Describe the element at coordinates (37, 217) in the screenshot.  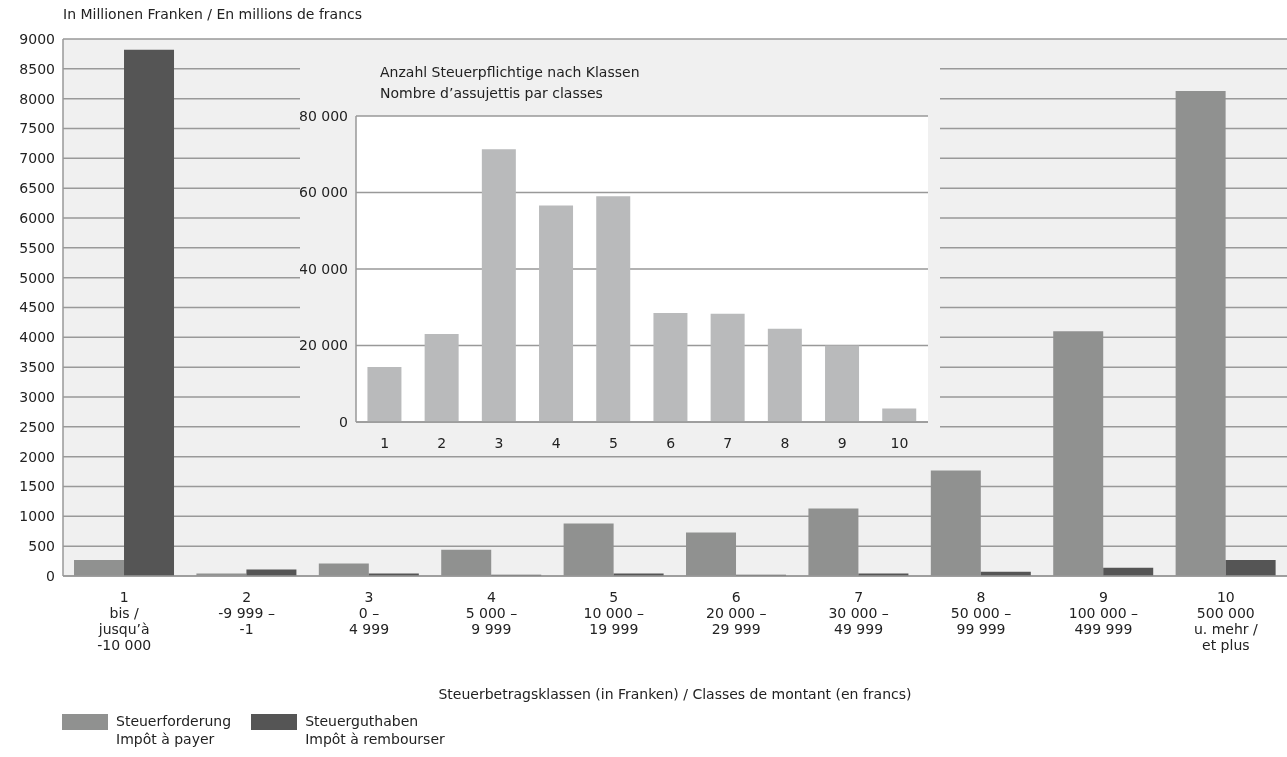
I see `y-tick-label: 6000` at that location.